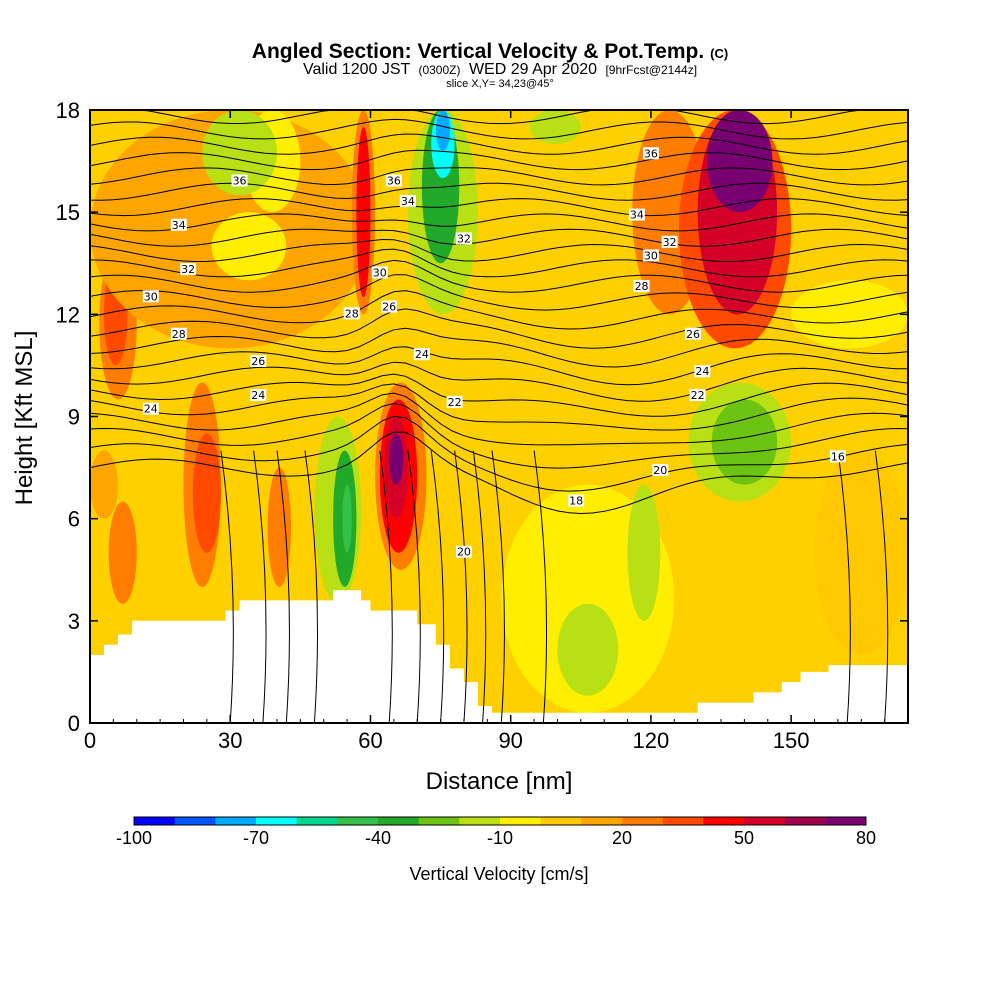  What do you see at coordinates (651, 740) in the screenshot?
I see `x-tick-label: 120` at bounding box center [651, 740].